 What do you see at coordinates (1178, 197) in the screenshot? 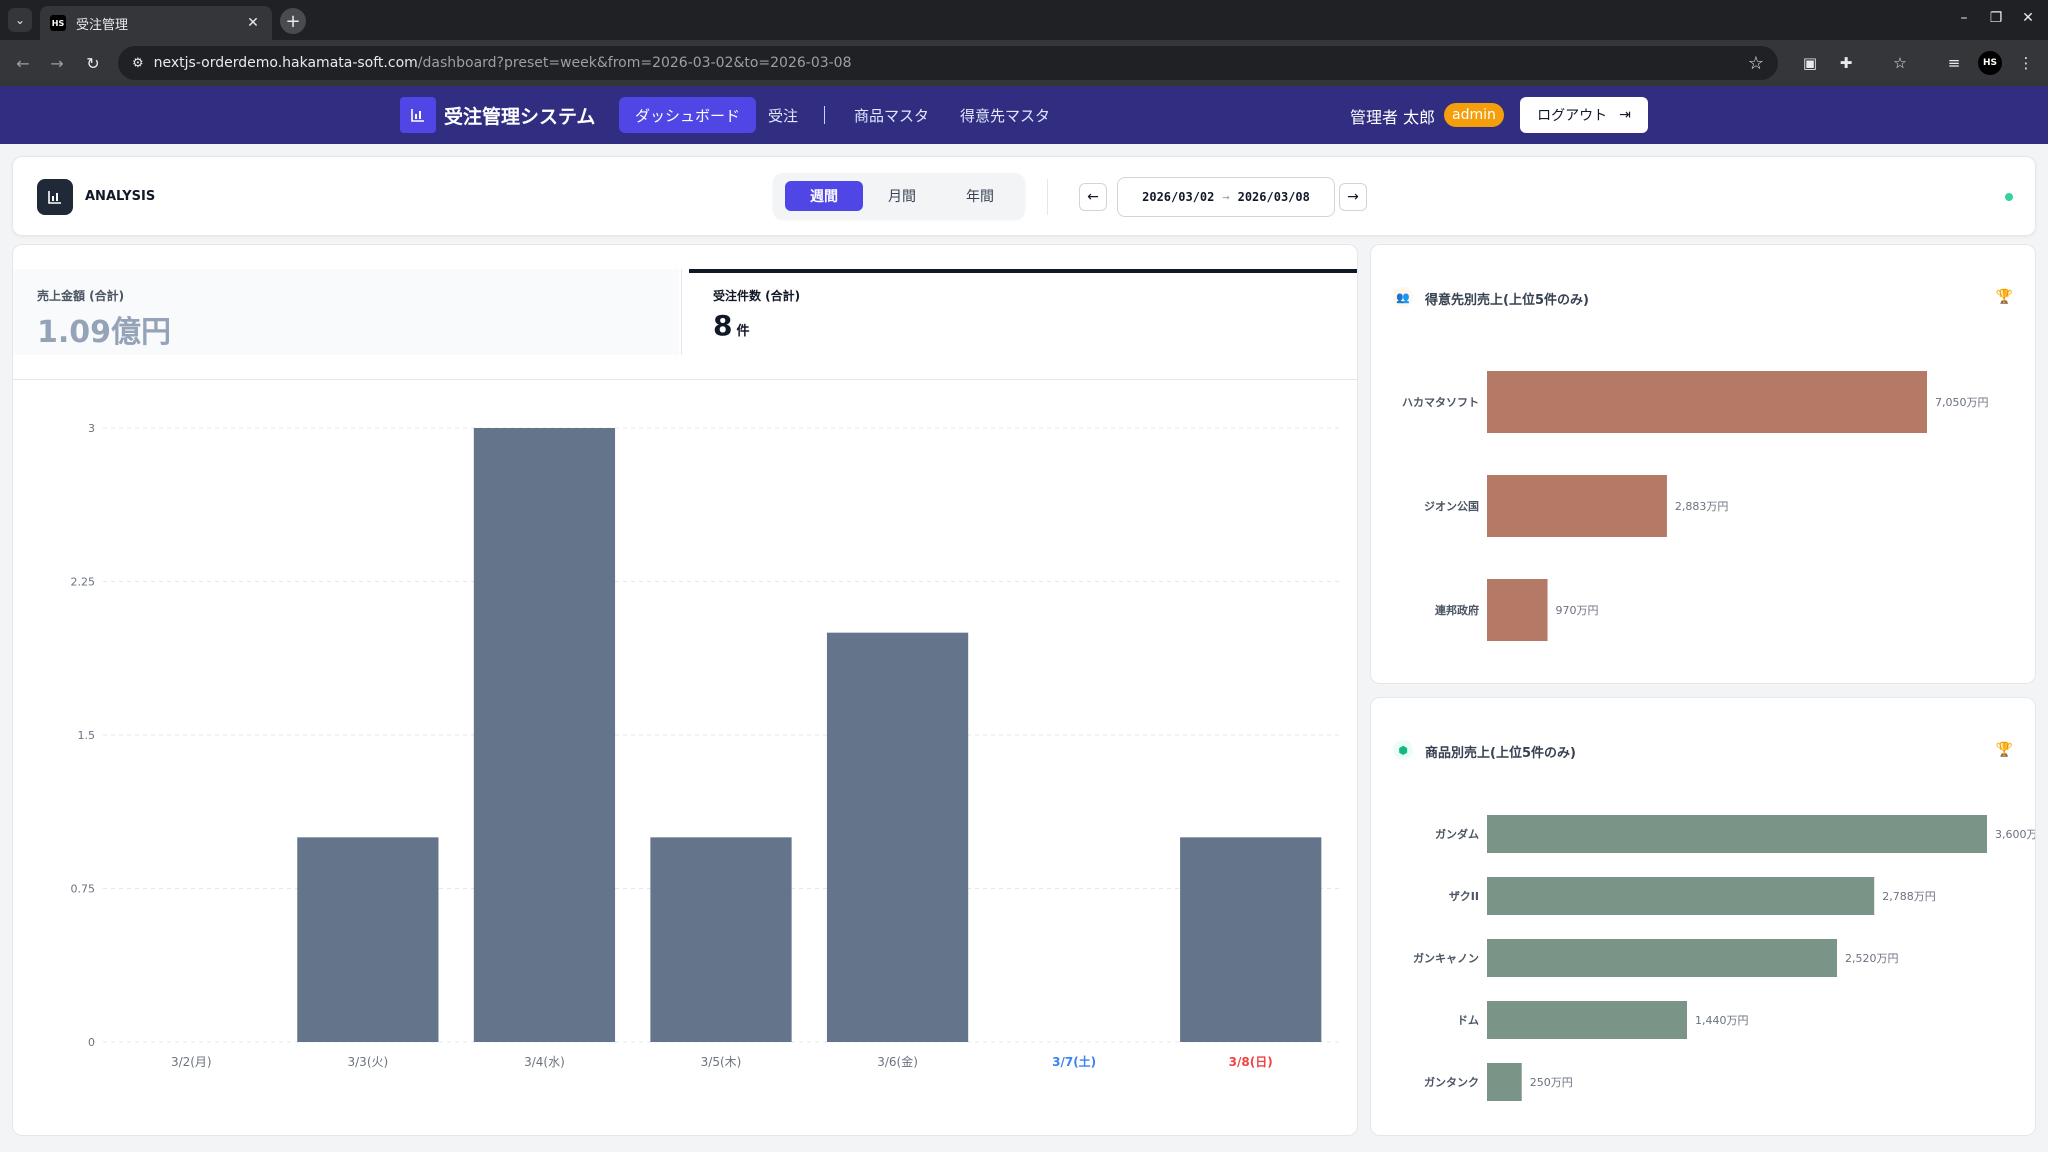
I see `date-from: 2026/03/02` at bounding box center [1178, 197].